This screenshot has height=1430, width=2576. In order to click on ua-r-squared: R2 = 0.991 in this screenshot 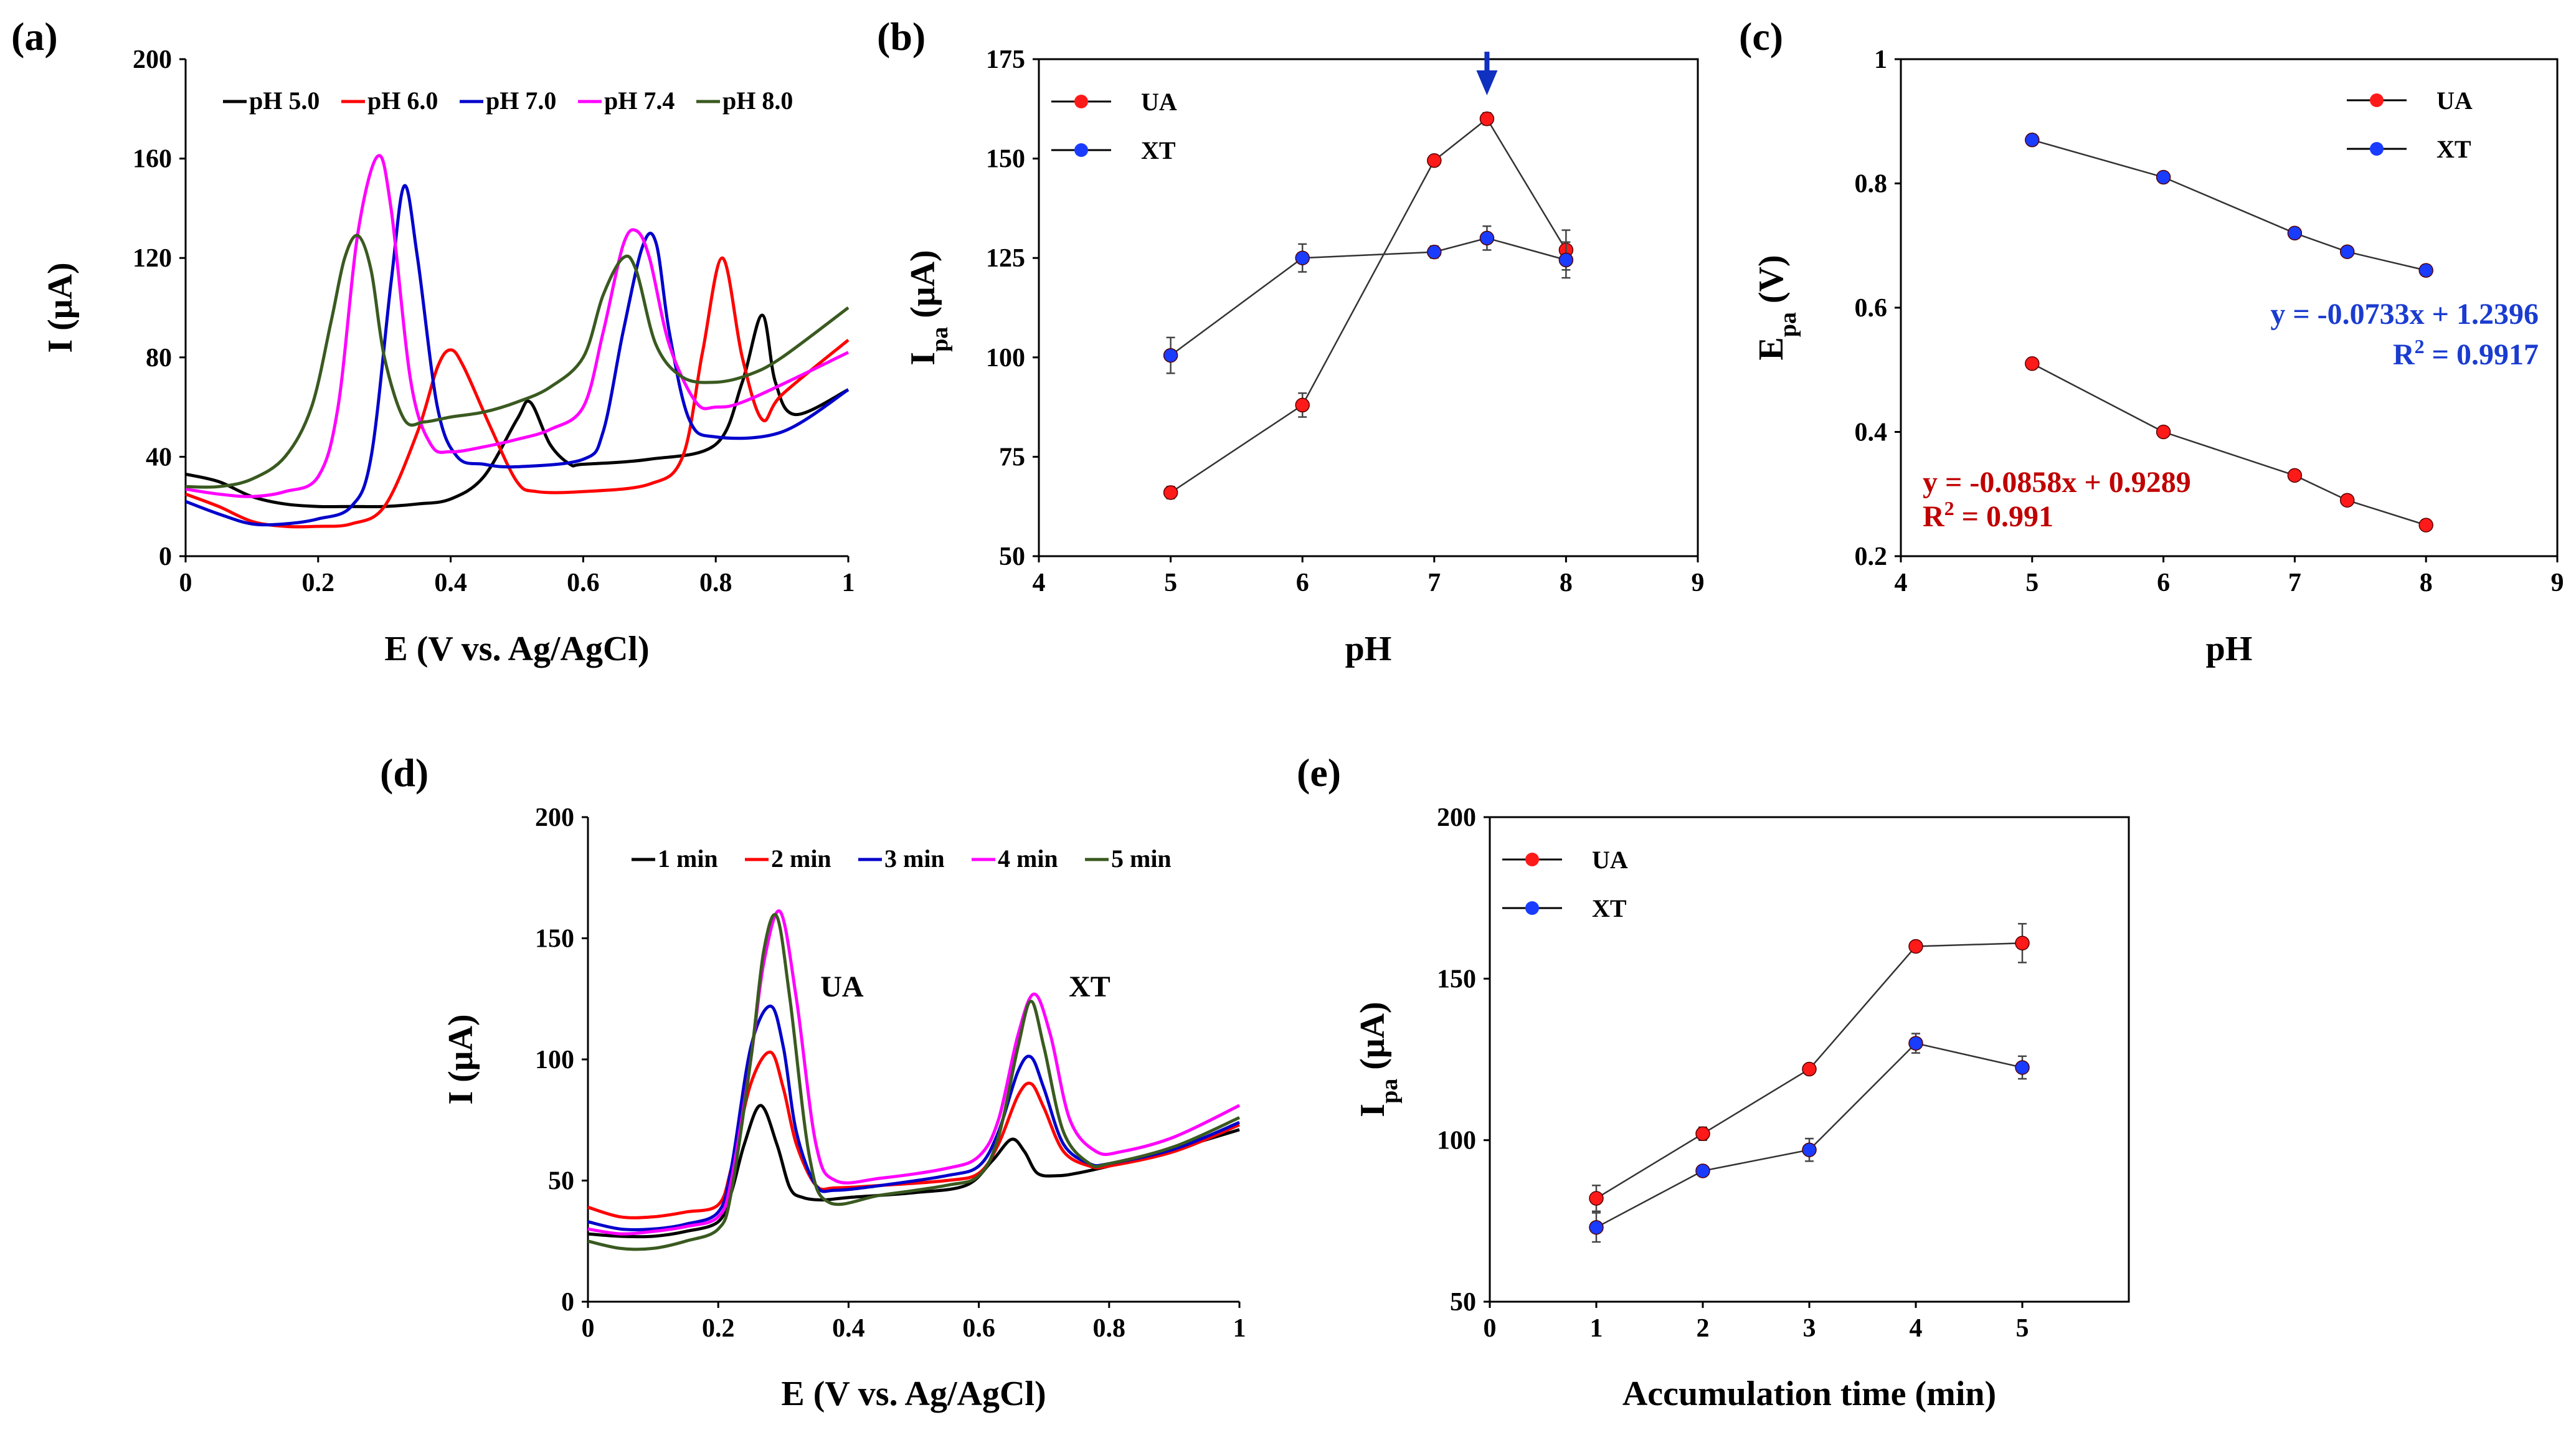, I will do `click(1988, 515)`.